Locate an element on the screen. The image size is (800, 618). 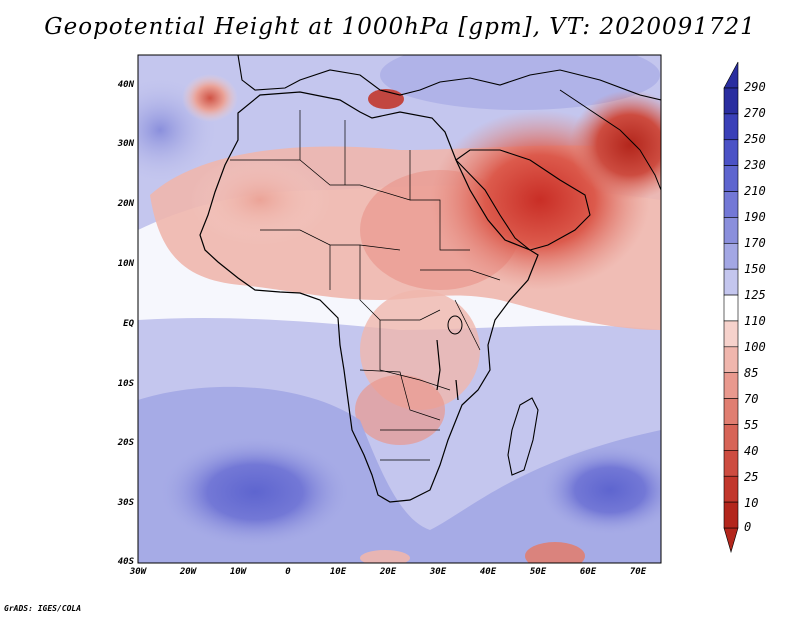
atlantic-low is located at coordinates (210, 98).